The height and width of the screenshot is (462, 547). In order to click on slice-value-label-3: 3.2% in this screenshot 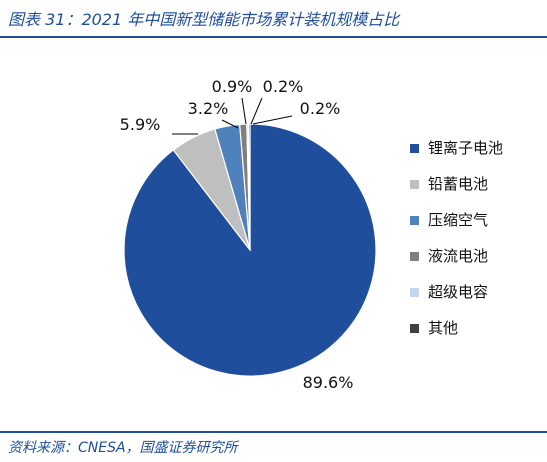, I will do `click(208, 108)`.